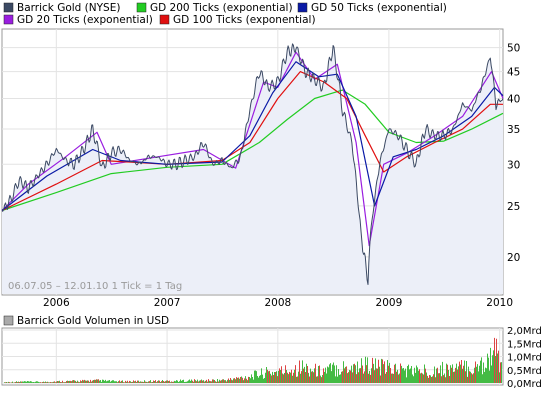 The height and width of the screenshot is (410, 545). What do you see at coordinates (164, 19) in the screenshot?
I see `legend-swatch-ema100` at bounding box center [164, 19].